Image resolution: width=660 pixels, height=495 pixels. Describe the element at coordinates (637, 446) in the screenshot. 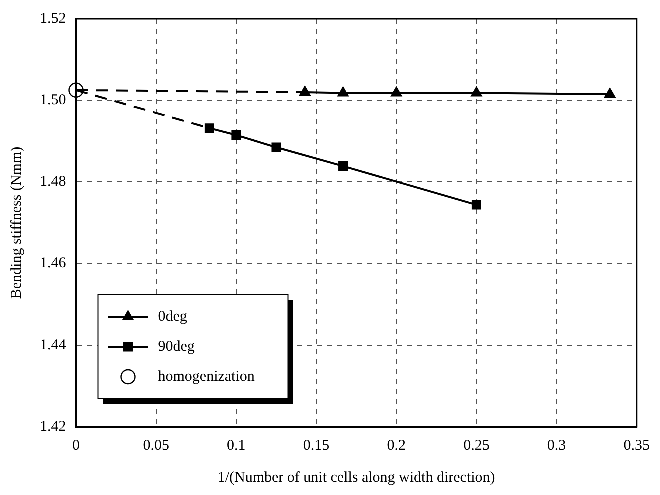

I see `x-tick-label: 0.35` at that location.